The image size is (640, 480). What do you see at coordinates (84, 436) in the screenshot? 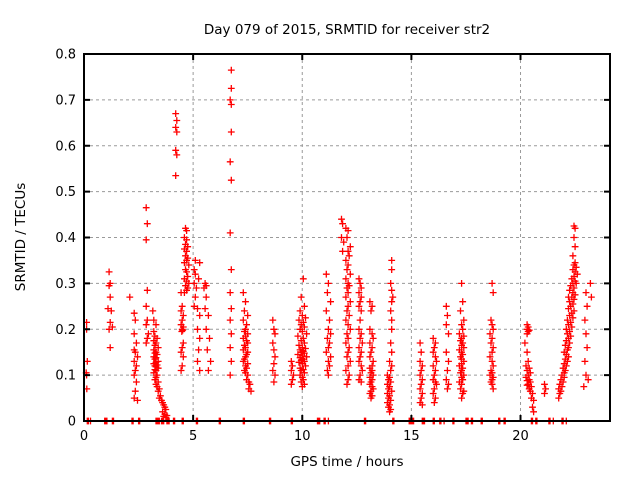
I see `x-tick-label: 0` at bounding box center [84, 436].